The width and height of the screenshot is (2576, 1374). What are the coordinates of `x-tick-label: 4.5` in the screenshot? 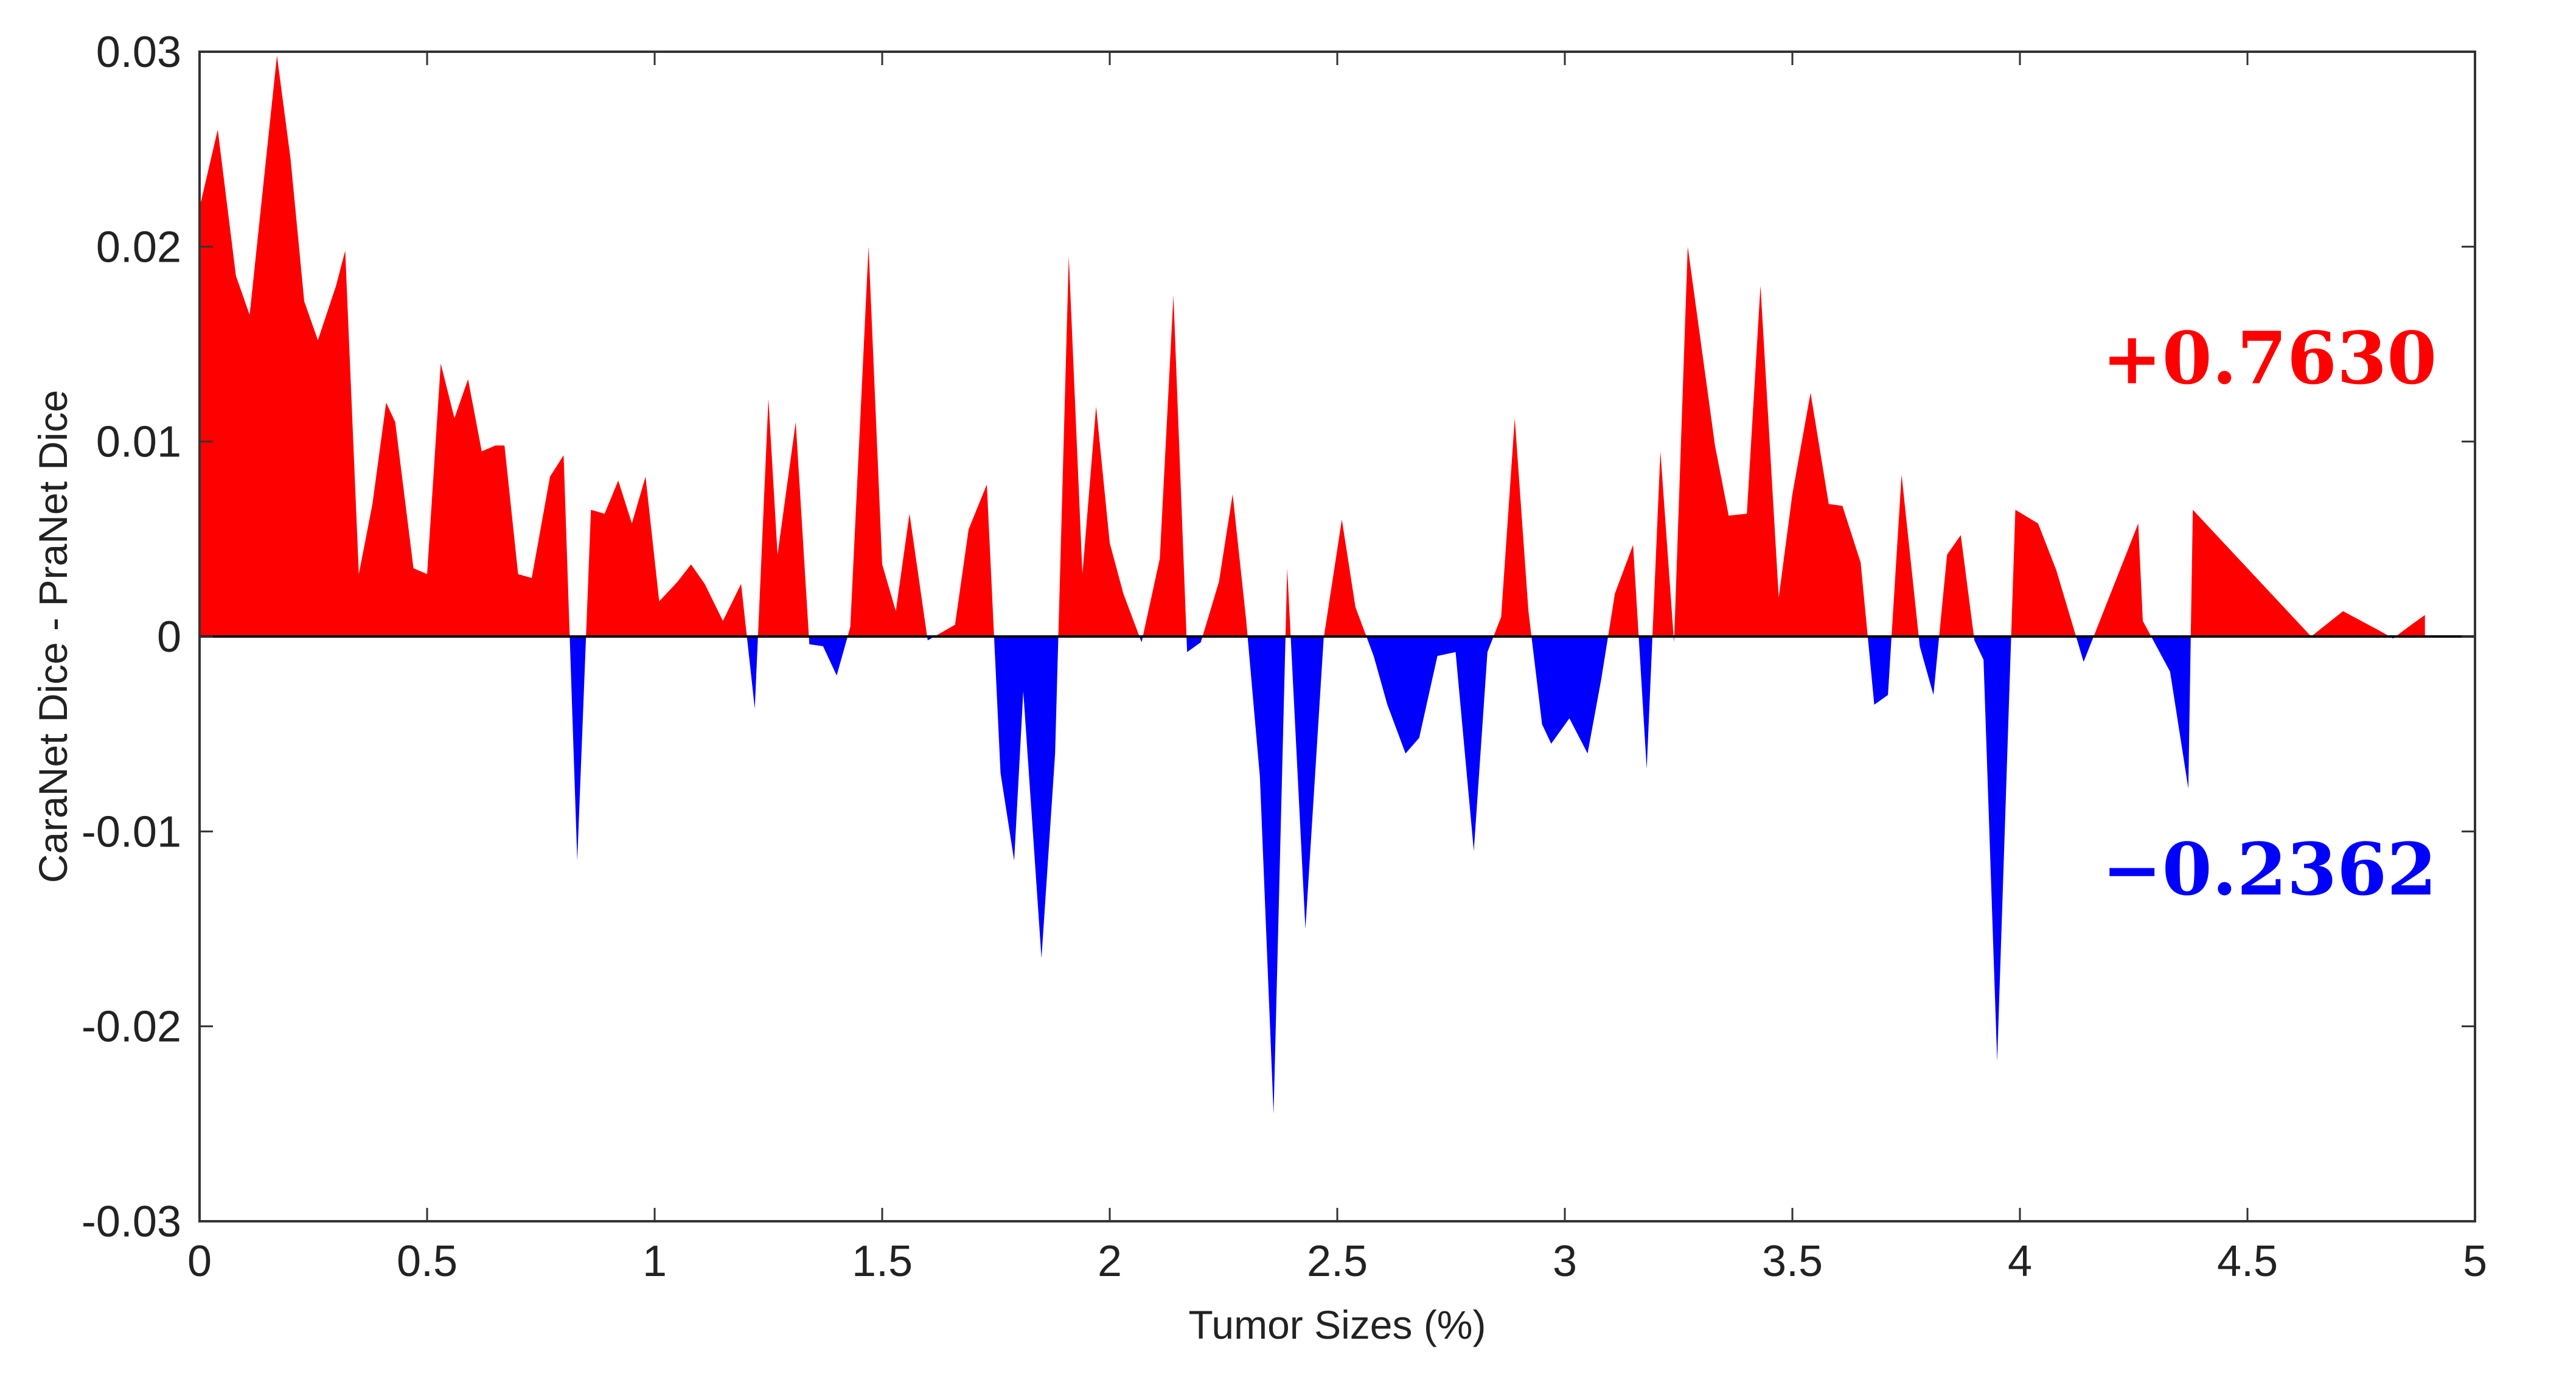 It's located at (2247, 1261).